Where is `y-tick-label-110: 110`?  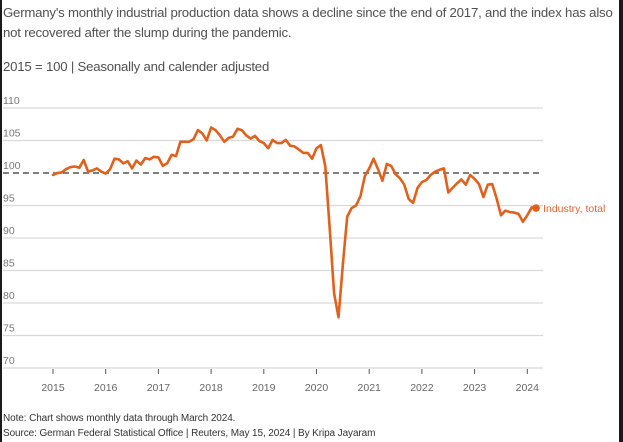 y-tick-label-110: 110 is located at coordinates (11, 101).